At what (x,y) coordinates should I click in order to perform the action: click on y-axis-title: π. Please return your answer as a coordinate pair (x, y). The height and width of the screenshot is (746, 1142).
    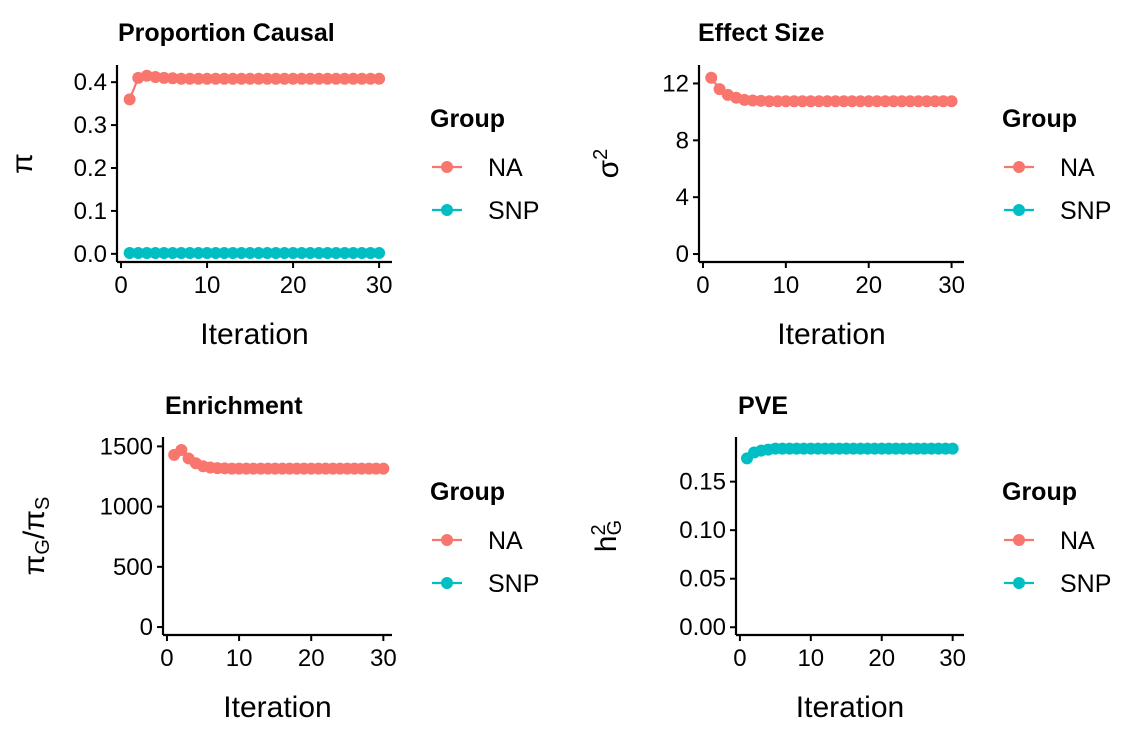
    Looking at the image, I should click on (22, 163).